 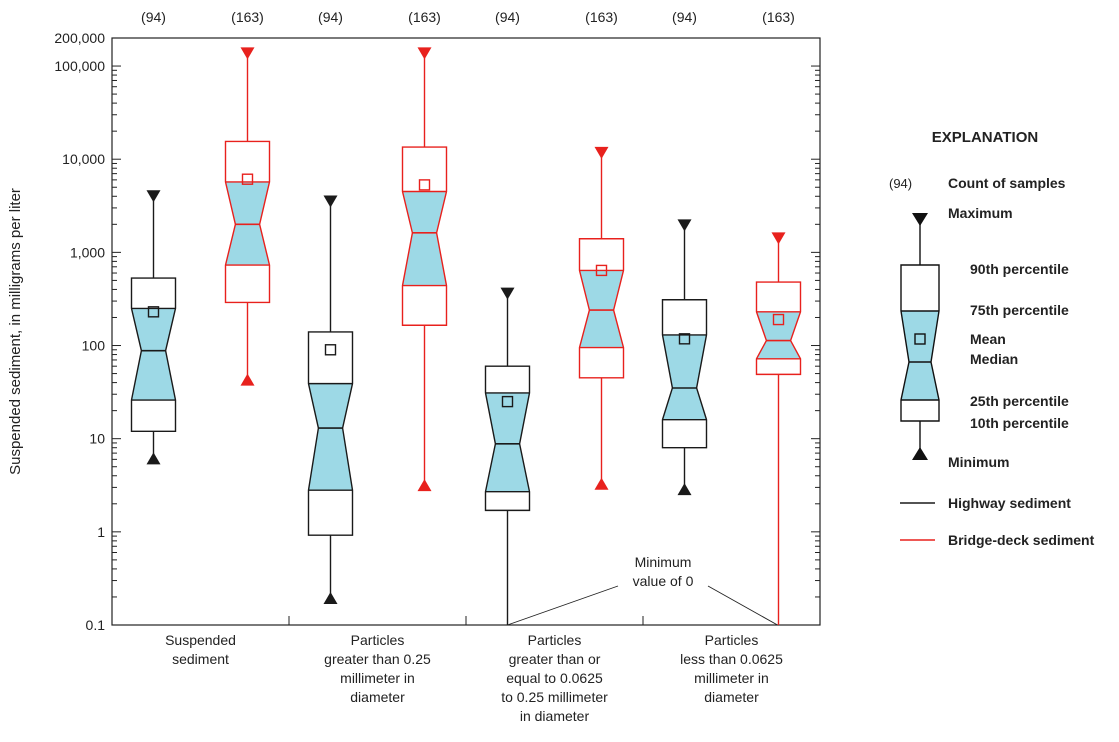 I want to click on y-tick-label: 0.1, so click(x=96, y=625).